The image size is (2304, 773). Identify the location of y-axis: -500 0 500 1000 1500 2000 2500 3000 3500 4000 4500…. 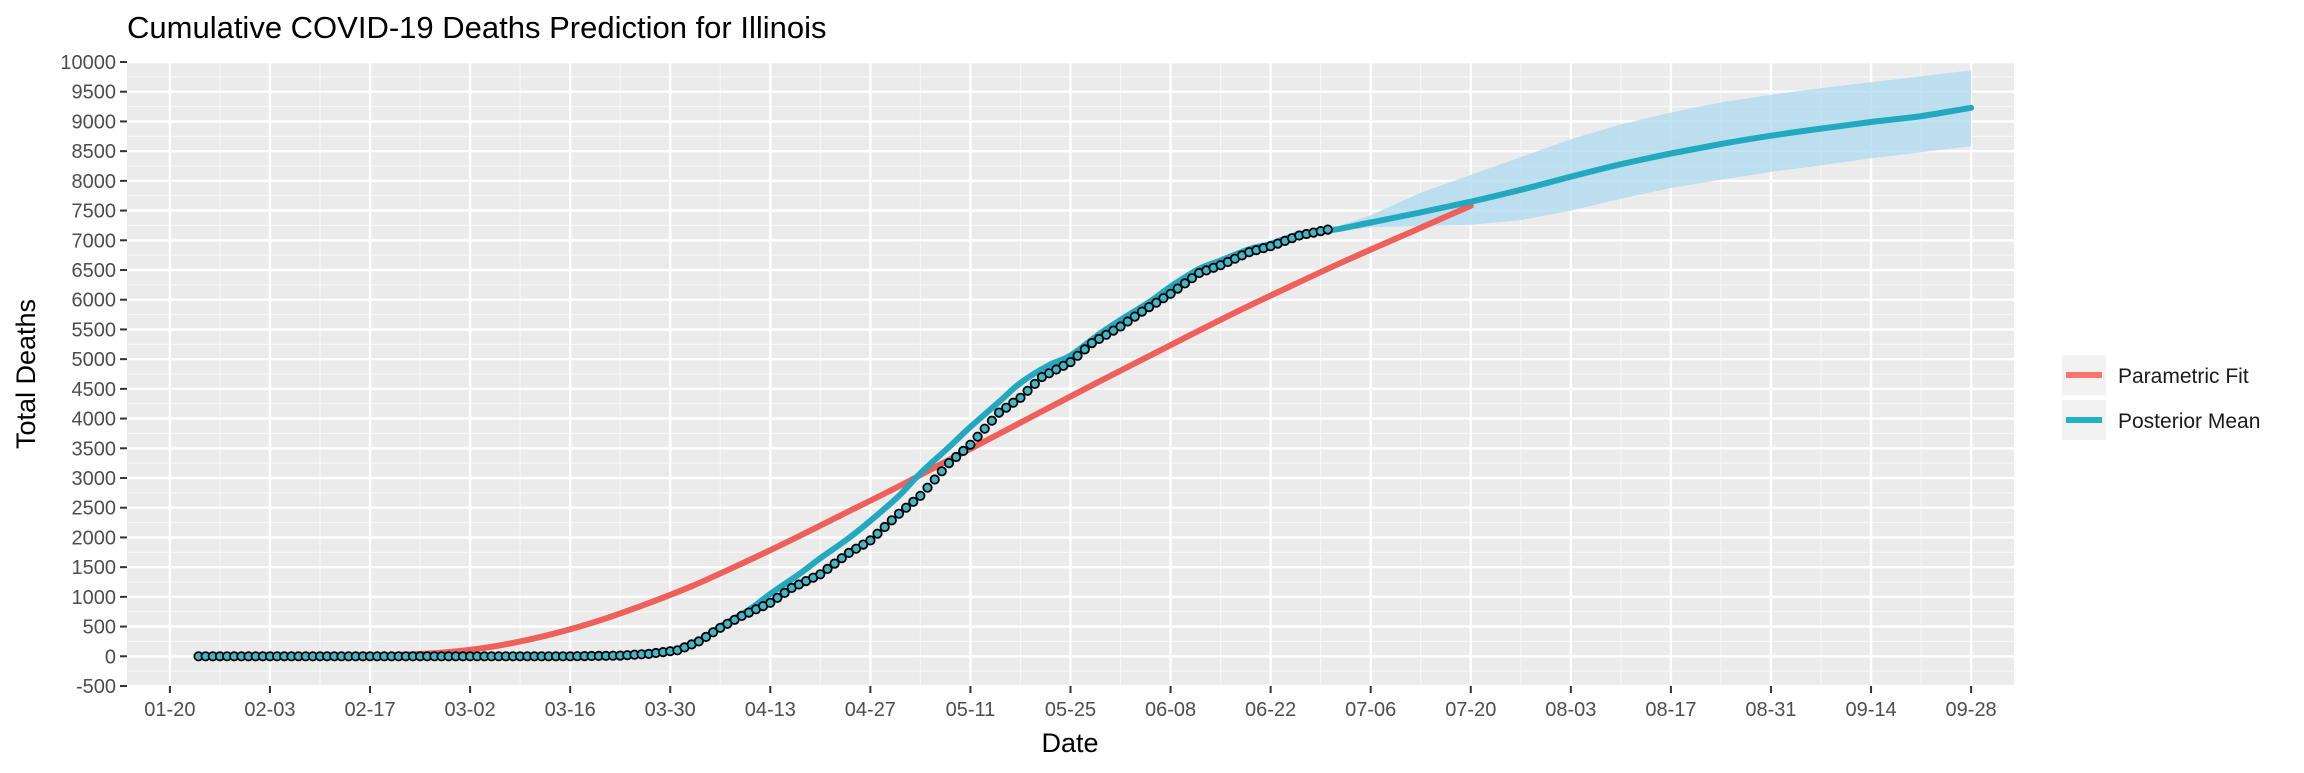
(93, 375).